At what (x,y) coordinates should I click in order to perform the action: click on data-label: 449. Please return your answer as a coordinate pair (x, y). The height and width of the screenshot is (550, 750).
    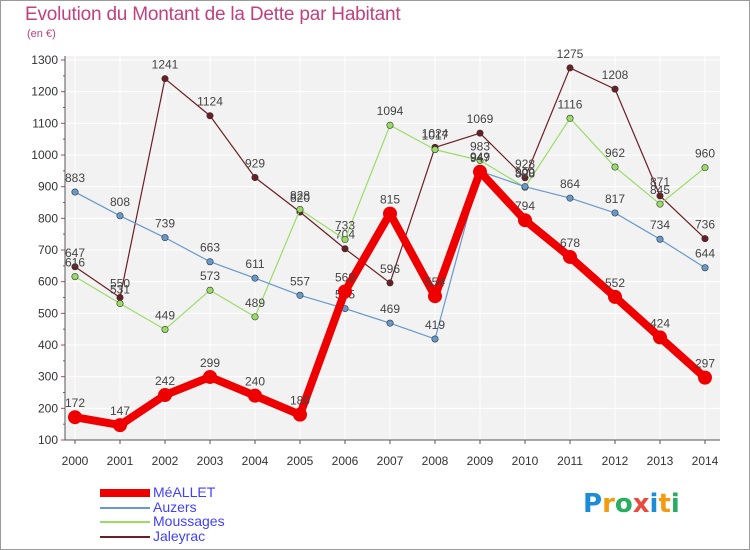
    Looking at the image, I should click on (165, 315).